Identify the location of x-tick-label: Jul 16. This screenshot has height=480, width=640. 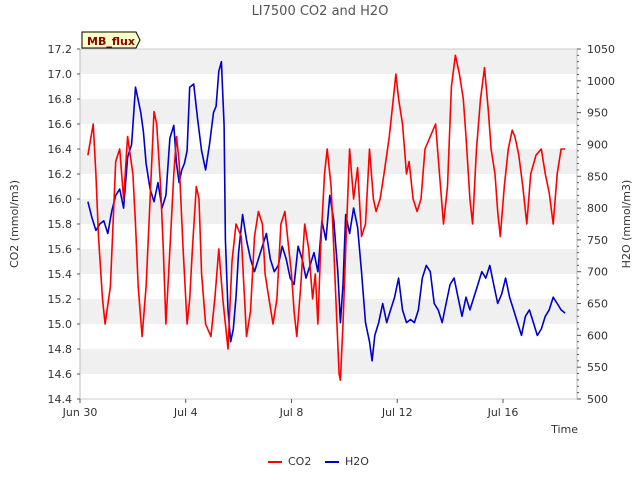
(503, 412).